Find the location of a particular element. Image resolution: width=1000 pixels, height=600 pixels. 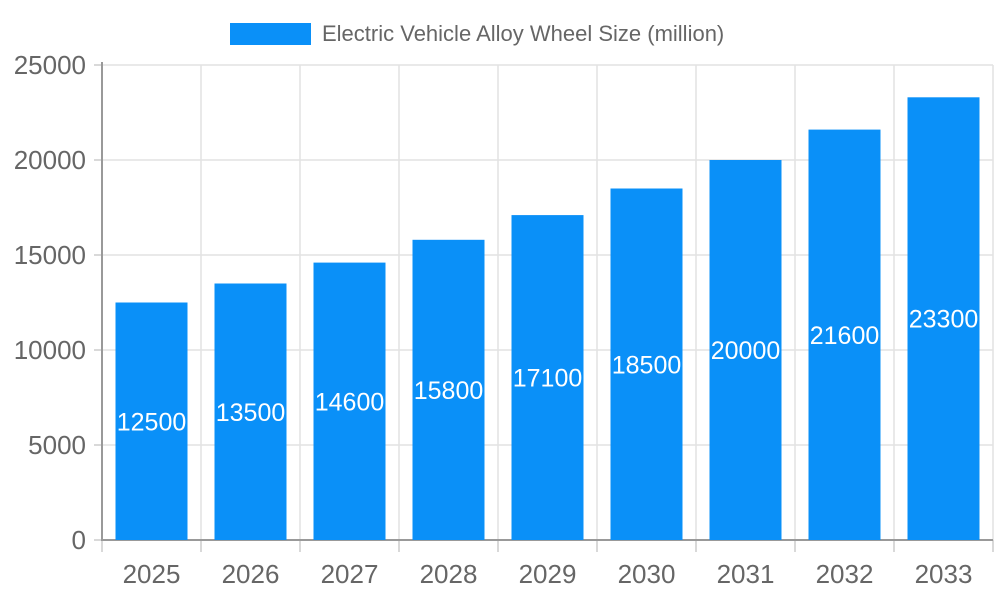

bar-2029 is located at coordinates (547, 377).